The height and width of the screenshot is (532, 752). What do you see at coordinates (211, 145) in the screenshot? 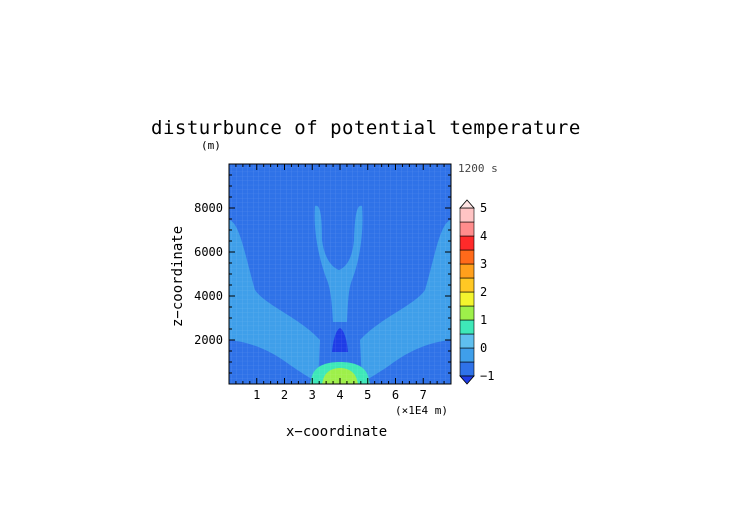
I see `y-unit-label: (m)` at bounding box center [211, 145].